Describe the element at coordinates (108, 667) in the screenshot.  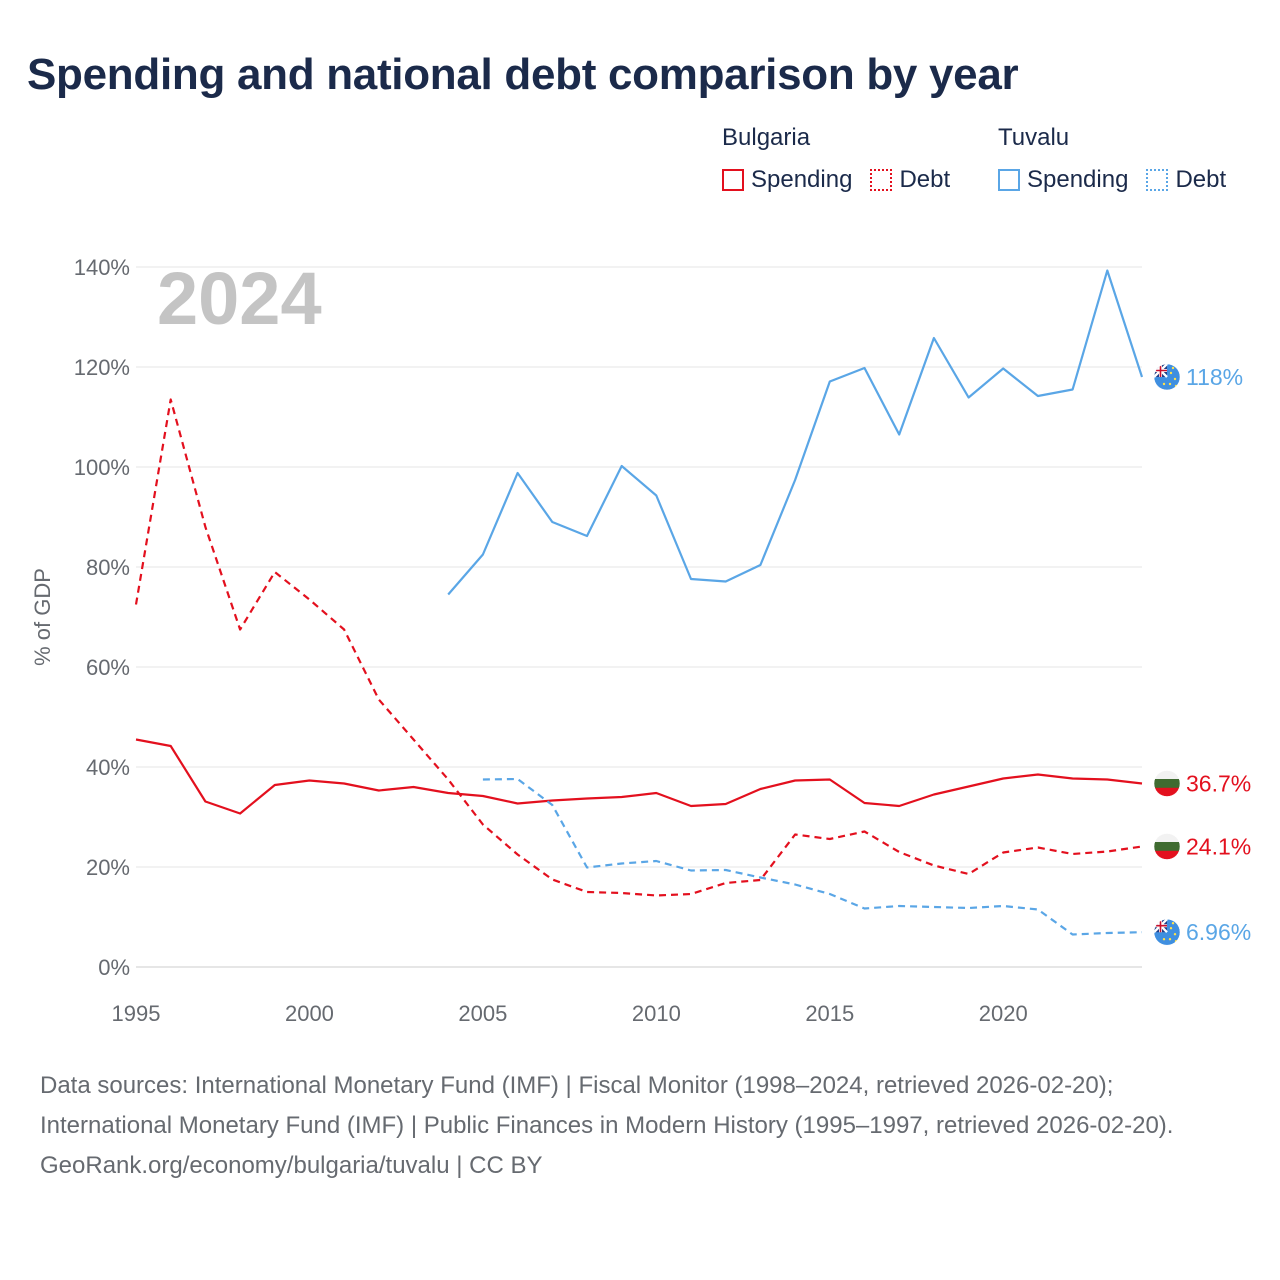
I see `y-tick-label: 60%` at that location.